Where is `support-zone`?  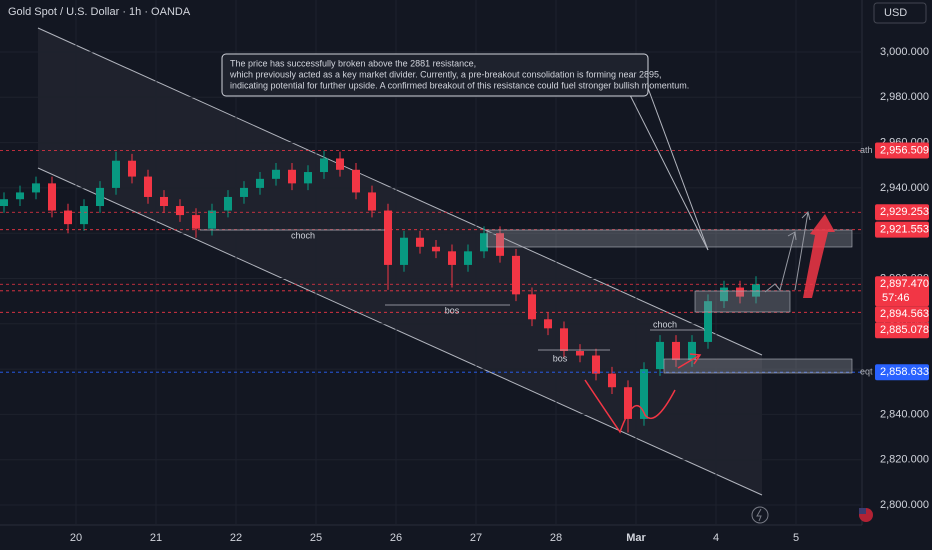 support-zone is located at coordinates (758, 366).